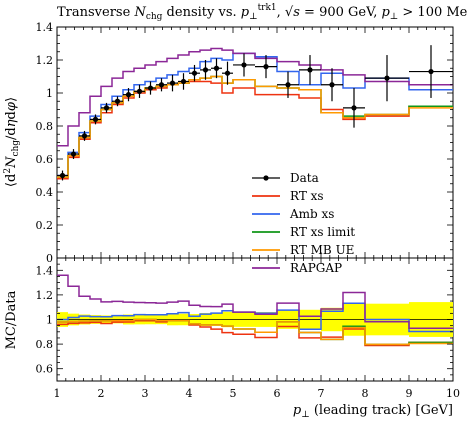 This screenshot has width=467, height=426. What do you see at coordinates (322, 232) in the screenshot?
I see `legend-label-rt-xs-limit: RT xs limit` at bounding box center [322, 232].